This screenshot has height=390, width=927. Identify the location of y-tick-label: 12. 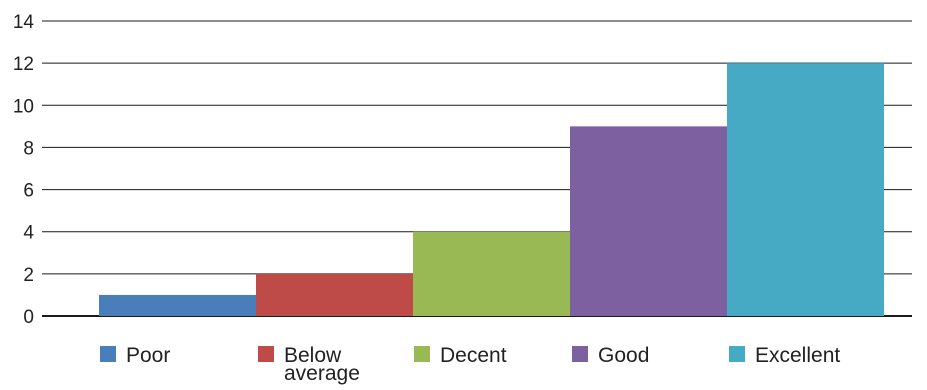
(23, 64).